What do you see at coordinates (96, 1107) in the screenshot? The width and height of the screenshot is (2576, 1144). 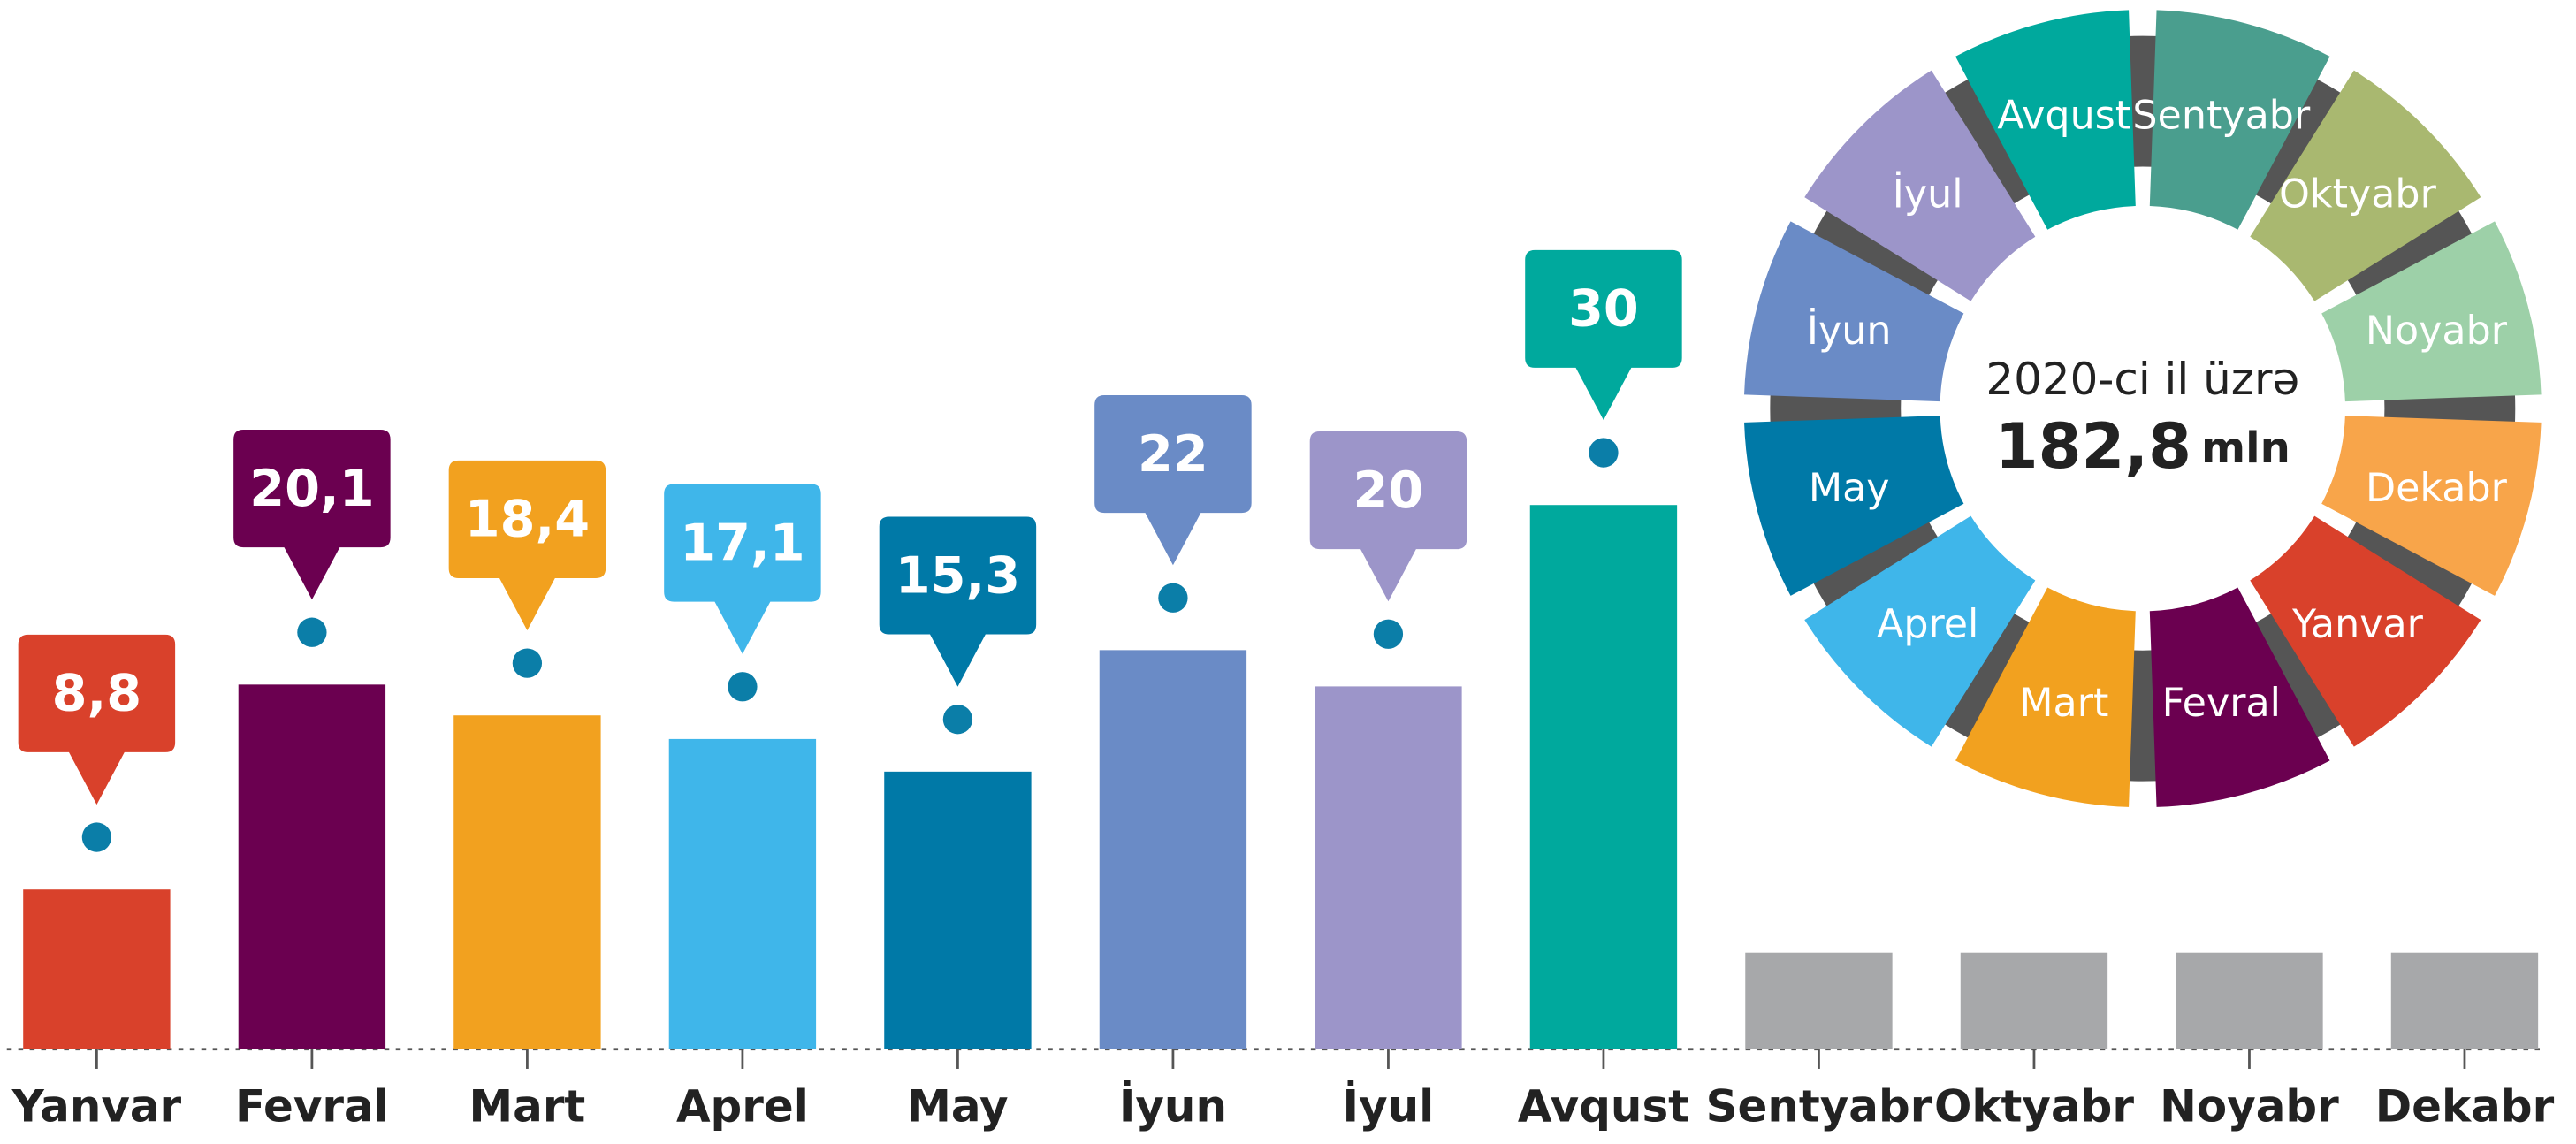 I see `x-tick-label: Yanvar` at bounding box center [96, 1107].